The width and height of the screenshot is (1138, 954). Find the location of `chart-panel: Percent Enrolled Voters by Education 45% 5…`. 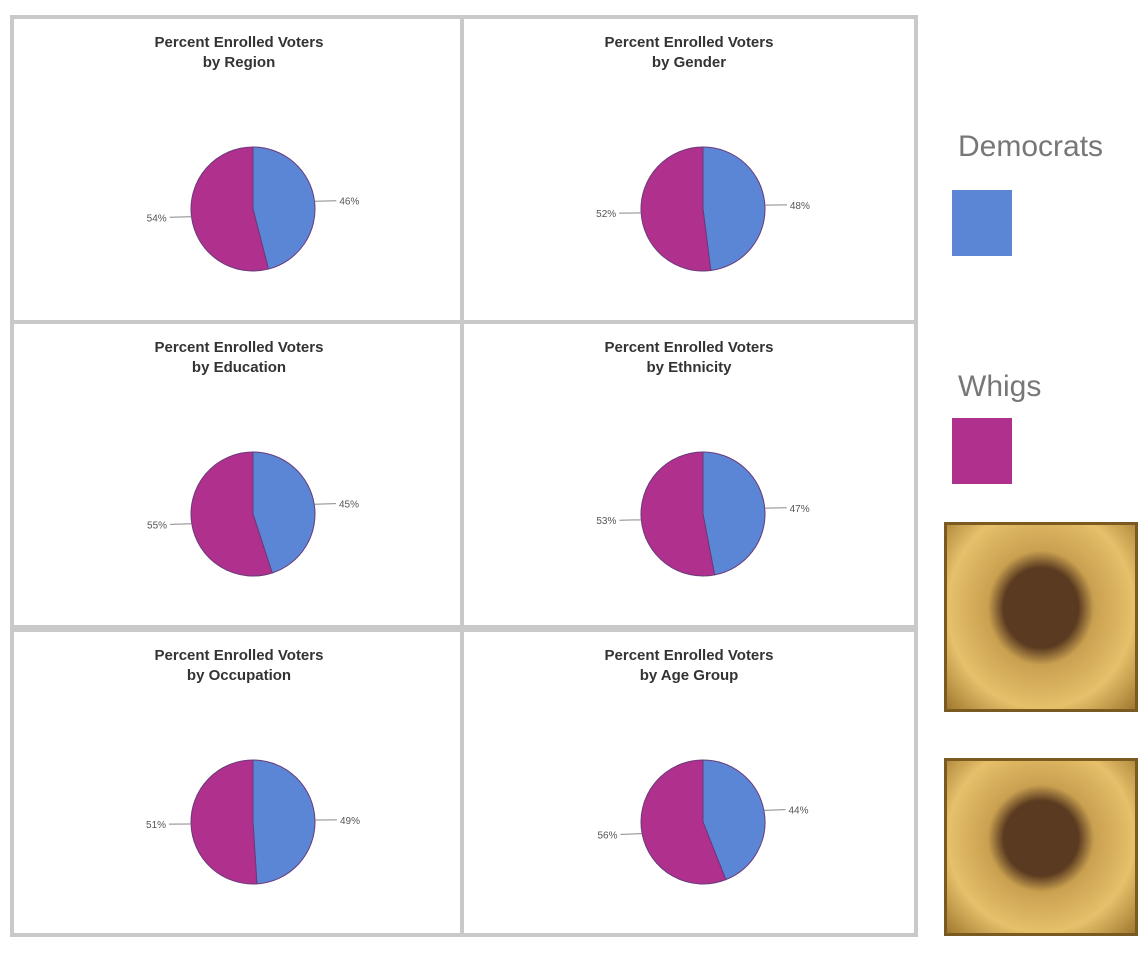

chart-panel: Percent Enrolled Voters by Education 45% 5… is located at coordinates (239, 474).